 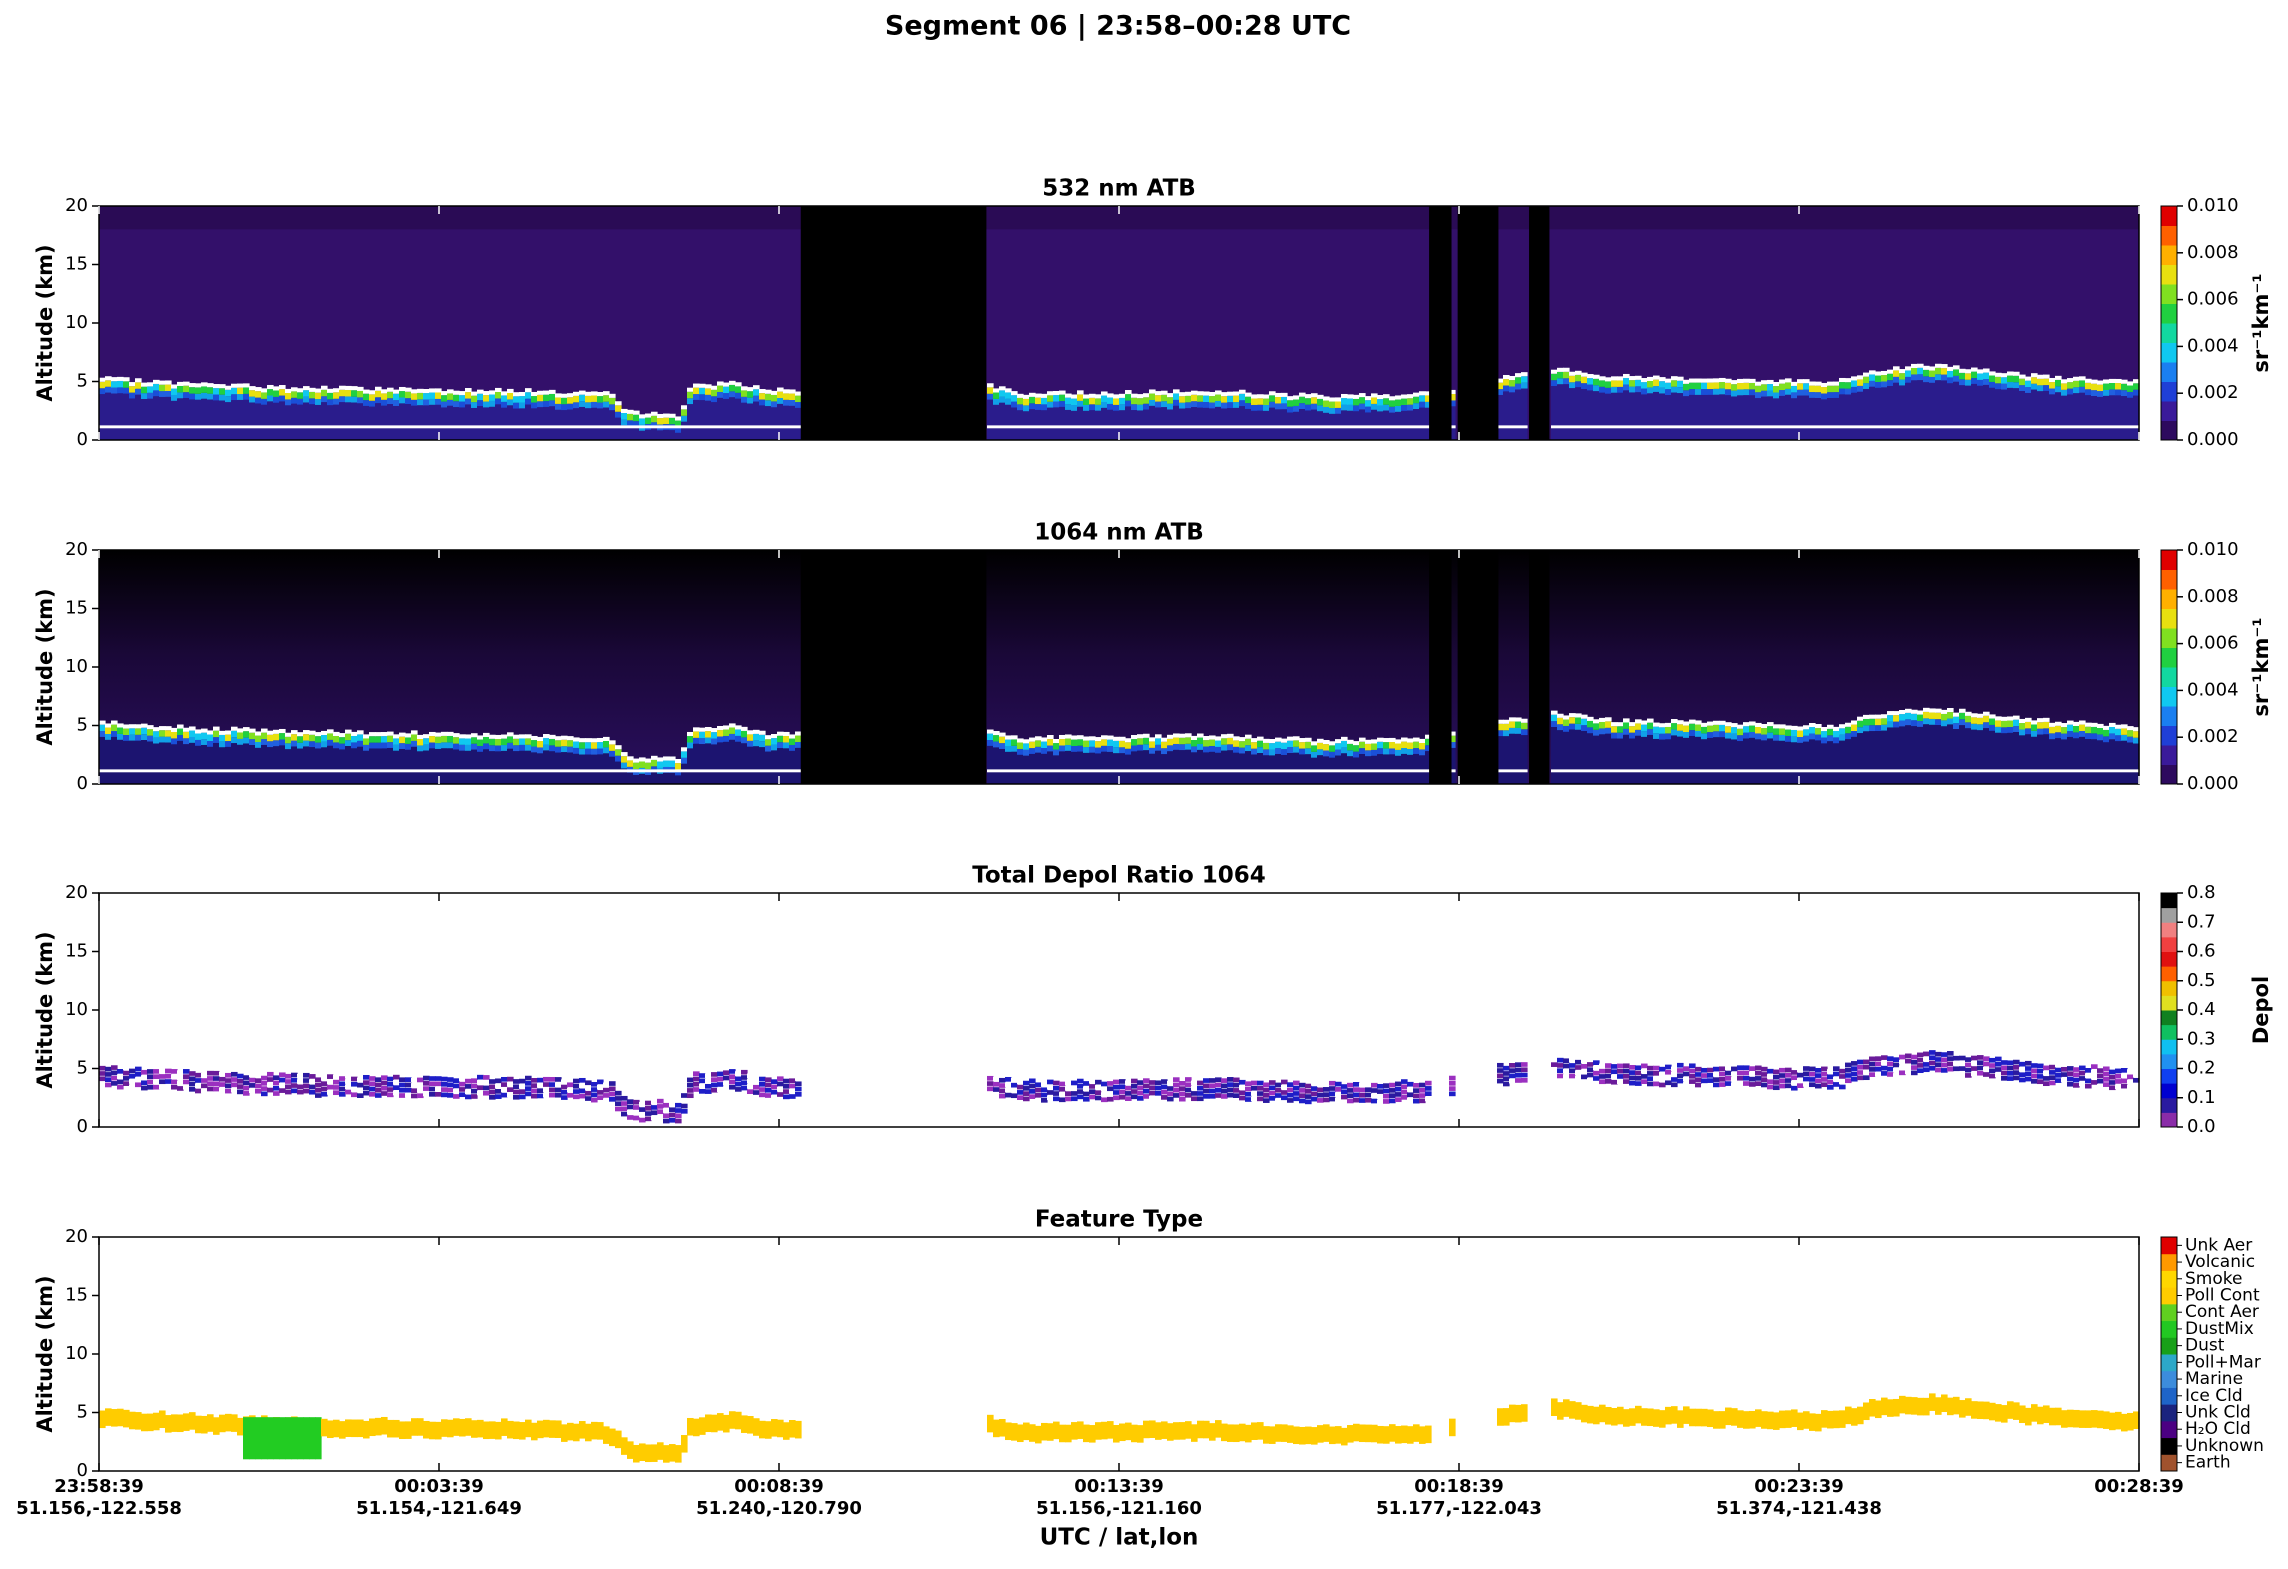 I want to click on colorbar-tick-label: 0.002, so click(x=2213, y=392).